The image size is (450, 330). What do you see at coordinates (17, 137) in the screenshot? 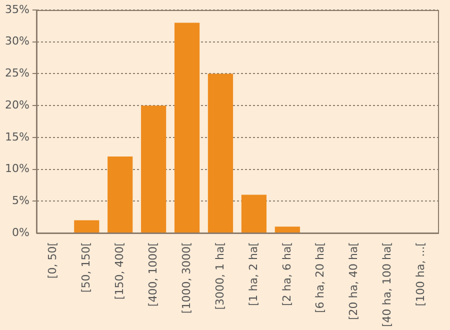
I see `y-tick-label: 15%` at bounding box center [17, 137].